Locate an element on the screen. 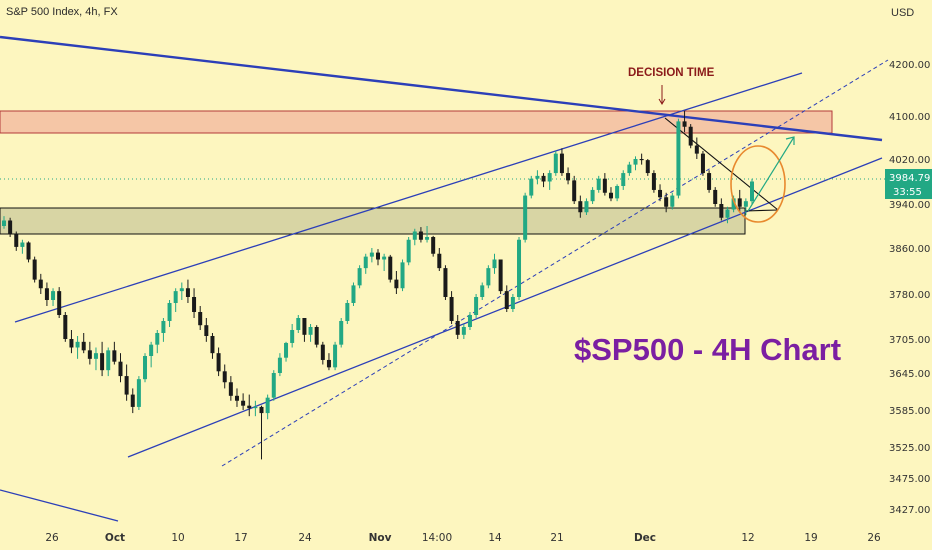 This screenshot has width=932, height=550. decision-label: DECISION TIME is located at coordinates (671, 73).